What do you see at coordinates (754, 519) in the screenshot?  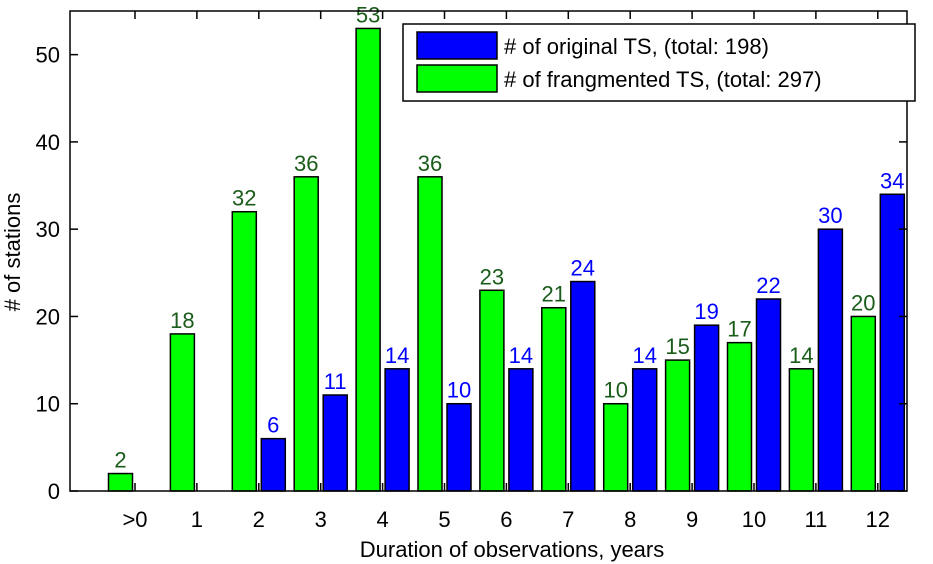 I see `x-tick-label: 10` at bounding box center [754, 519].